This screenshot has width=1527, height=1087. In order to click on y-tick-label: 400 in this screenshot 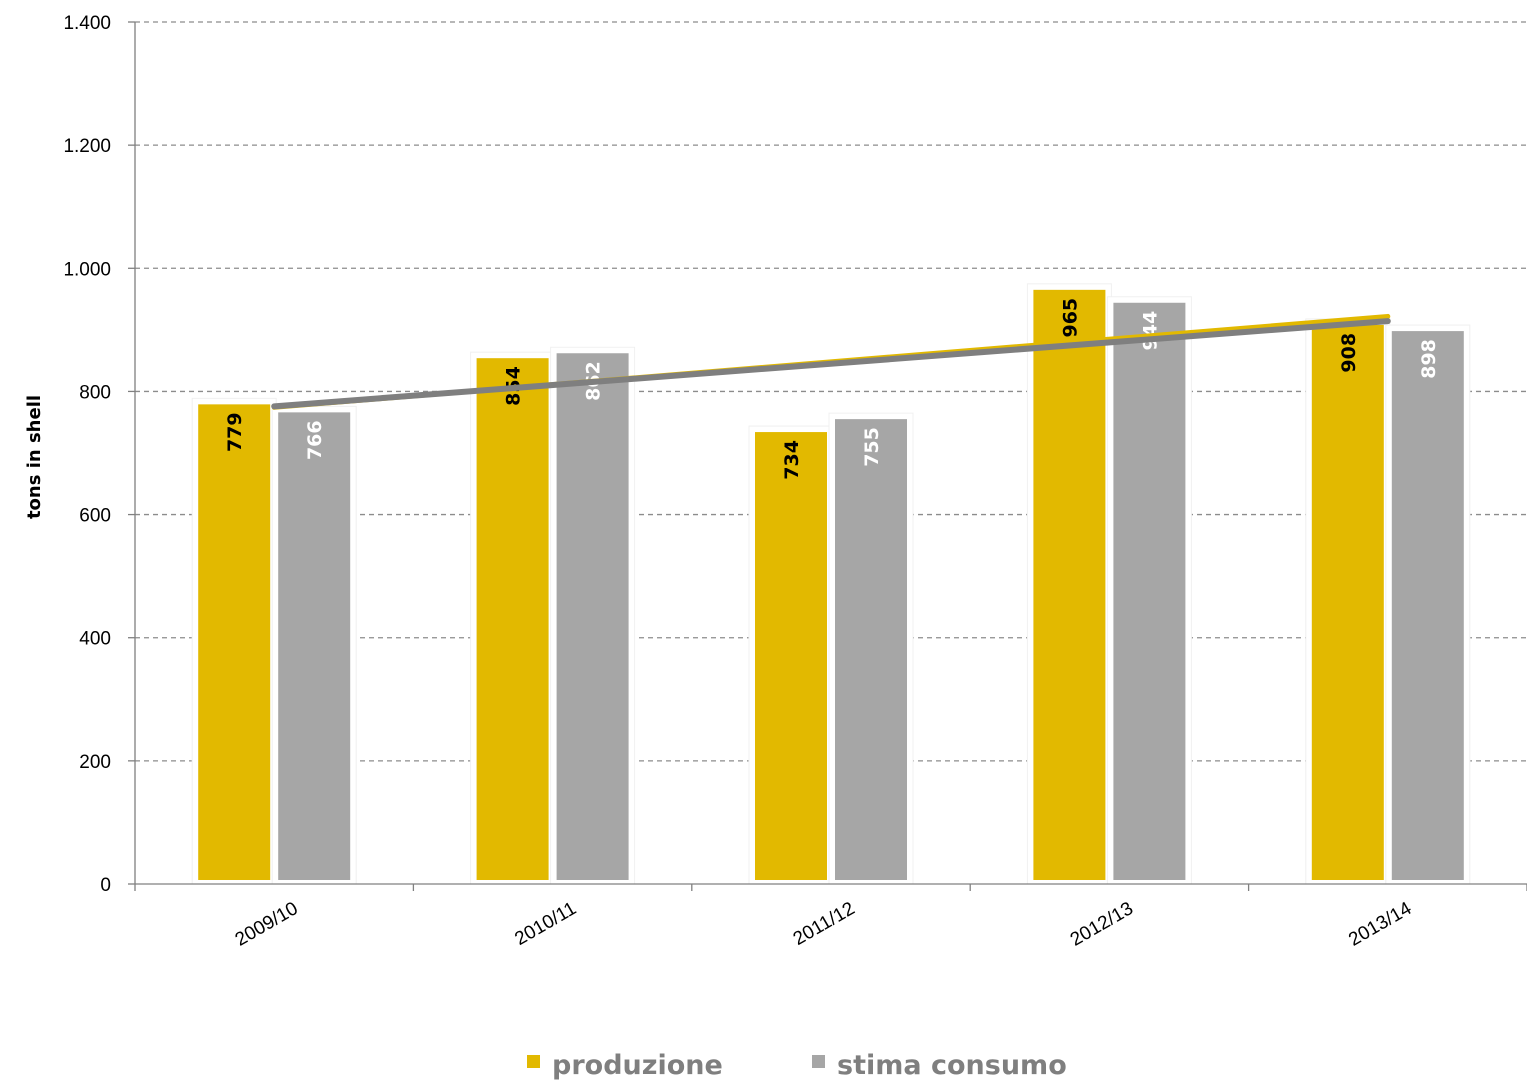, I will do `click(95, 639)`.